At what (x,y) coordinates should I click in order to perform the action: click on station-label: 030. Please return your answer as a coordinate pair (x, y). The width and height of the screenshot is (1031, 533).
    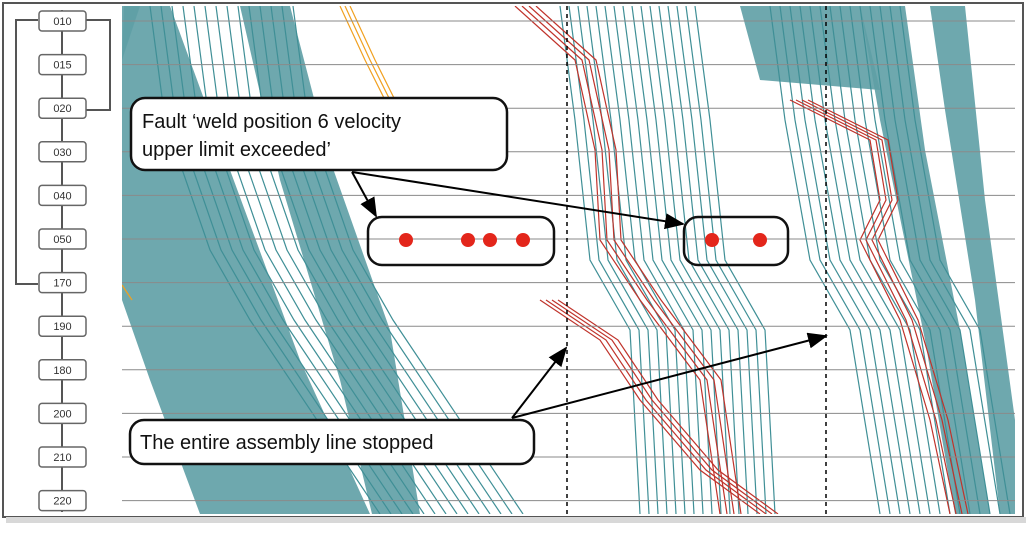
    Looking at the image, I should click on (62, 153).